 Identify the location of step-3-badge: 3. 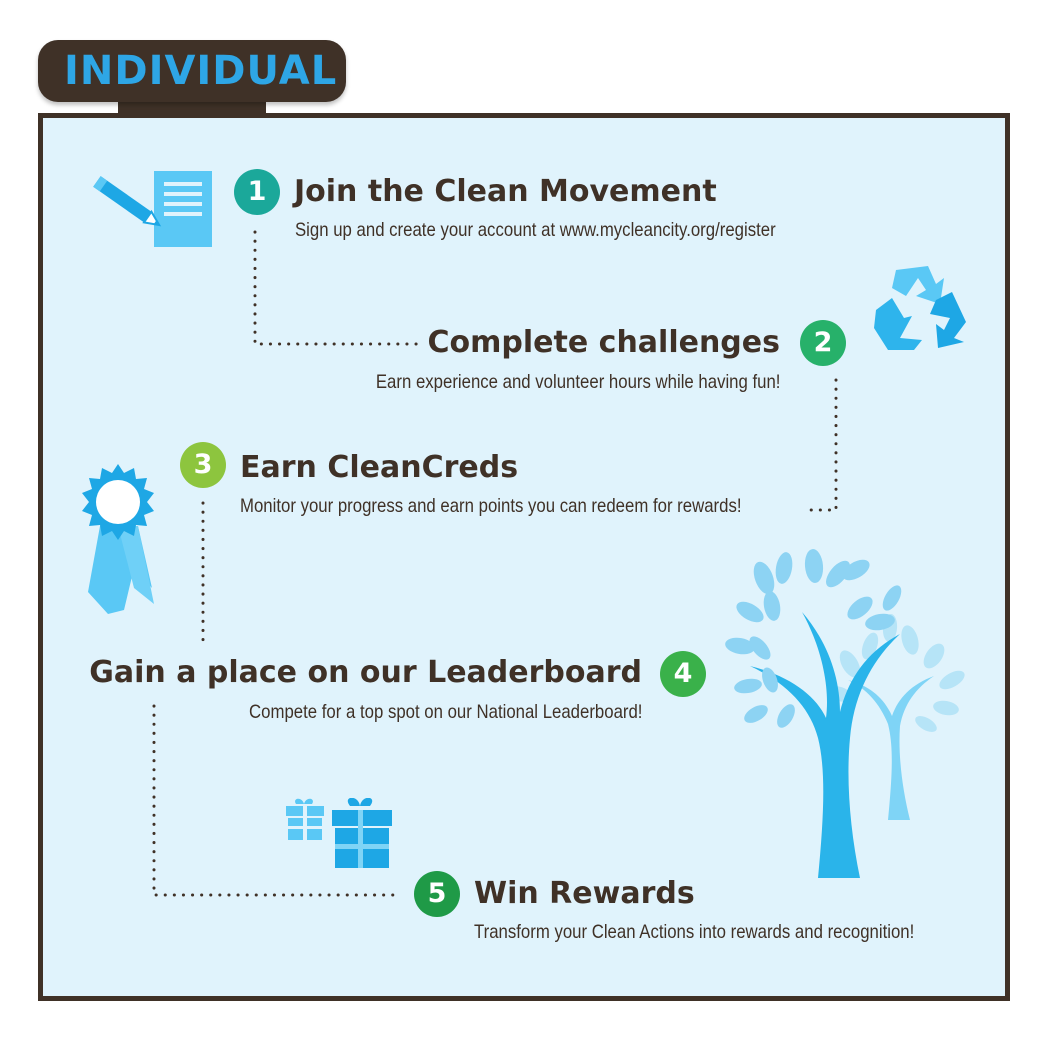
(203, 465).